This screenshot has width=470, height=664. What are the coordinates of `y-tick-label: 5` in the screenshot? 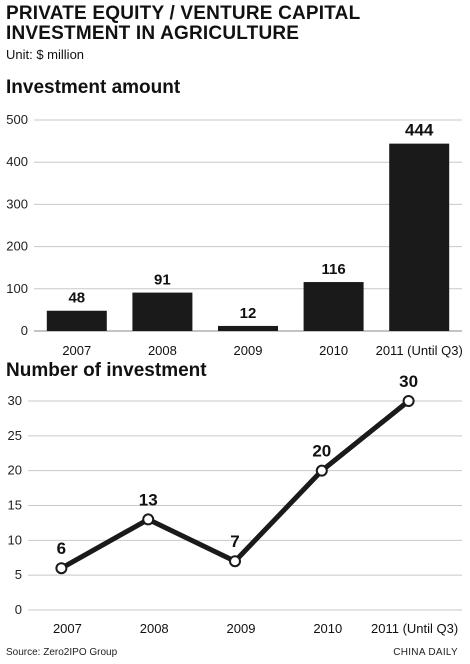 It's located at (18, 574).